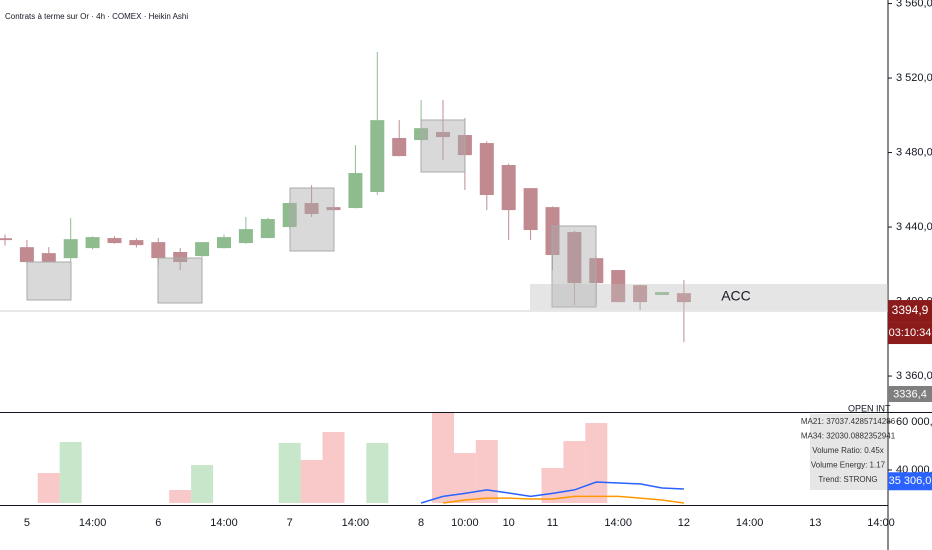 Image resolution: width=932 pixels, height=550 pixels. I want to click on acc-zone, so click(709, 297).